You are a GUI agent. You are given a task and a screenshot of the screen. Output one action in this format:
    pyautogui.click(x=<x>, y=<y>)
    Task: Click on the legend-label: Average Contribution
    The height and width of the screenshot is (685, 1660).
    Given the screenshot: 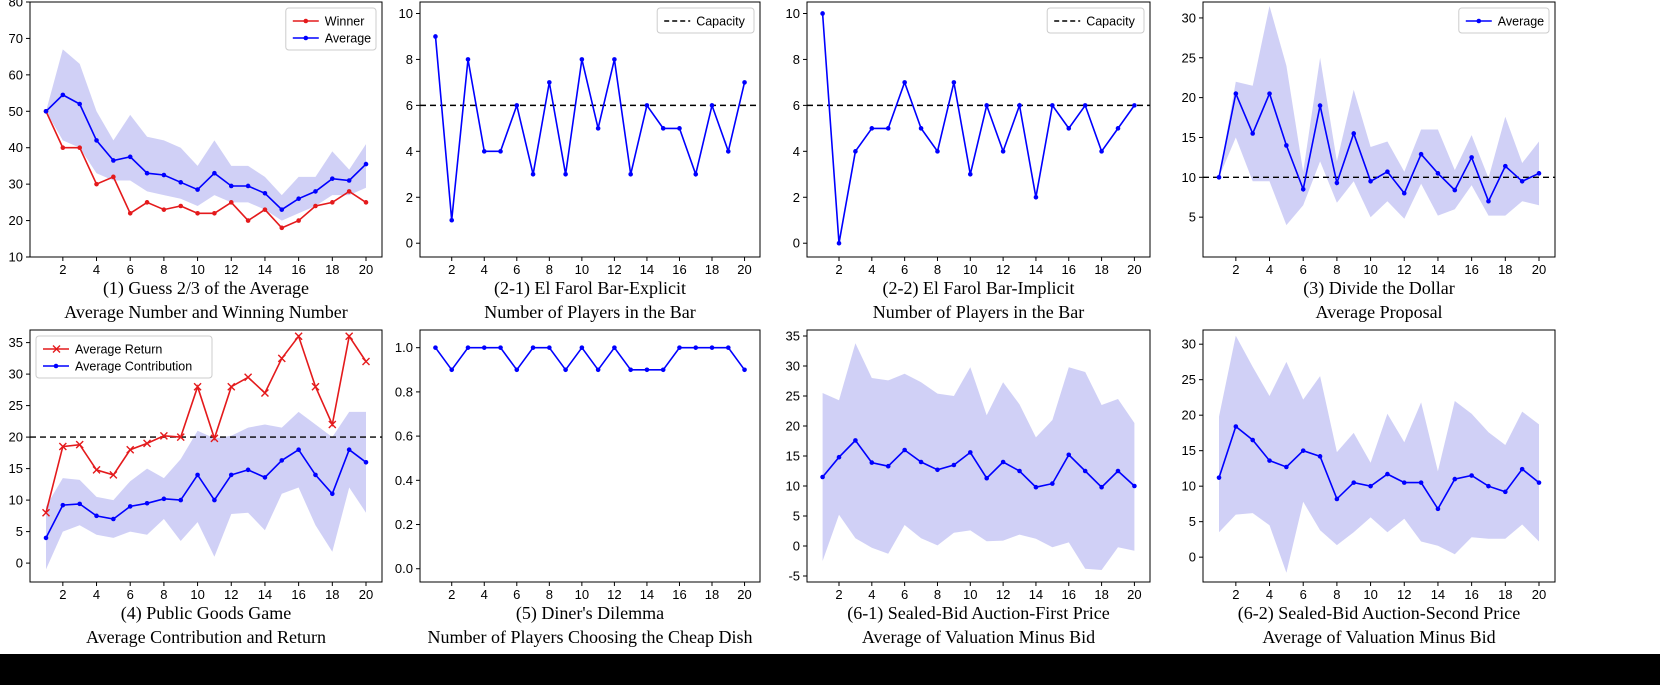 What is the action you would take?
    pyautogui.click(x=133, y=367)
    